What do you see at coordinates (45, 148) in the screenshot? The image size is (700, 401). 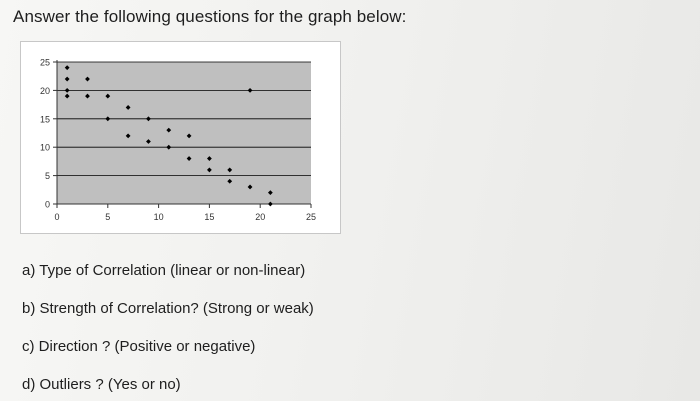 I see `y-tick-label-10: 10` at bounding box center [45, 148].